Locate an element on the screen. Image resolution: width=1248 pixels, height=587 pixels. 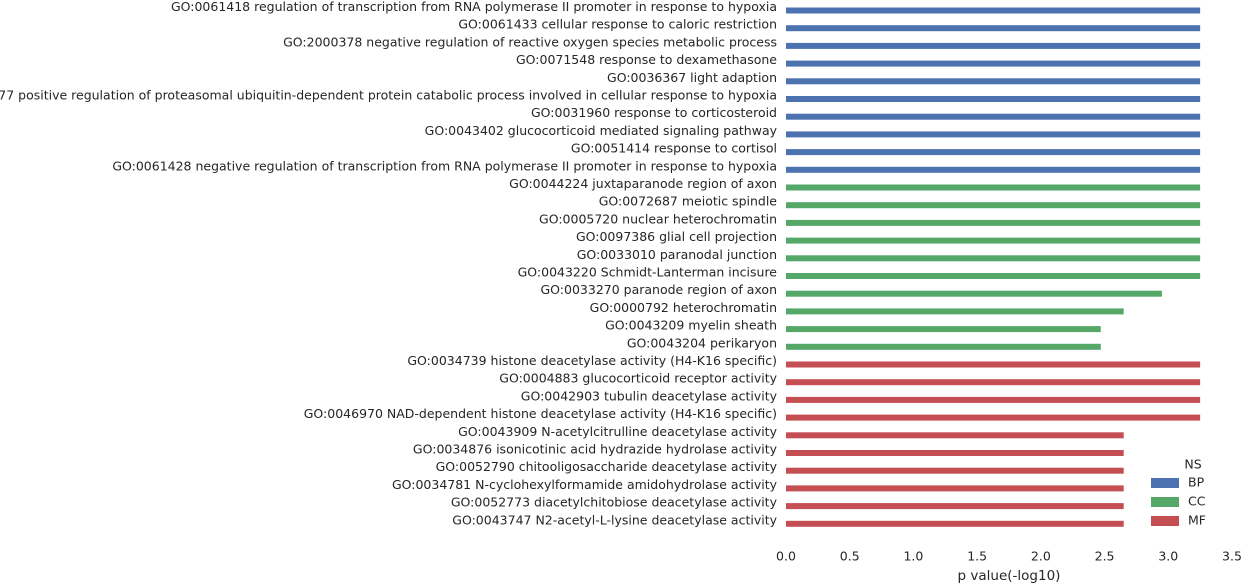
category-label: GO:0043204 perikaryon is located at coordinates (702, 342).